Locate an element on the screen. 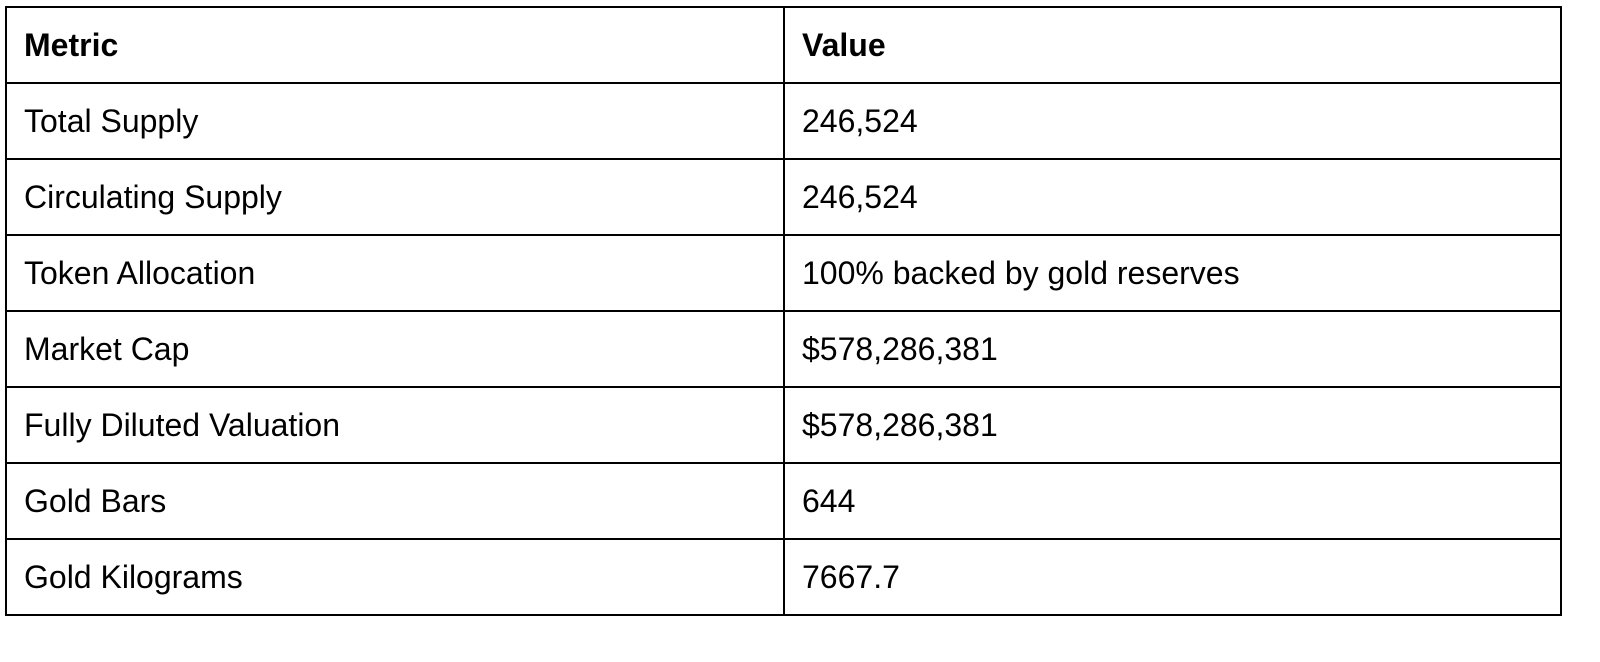 The height and width of the screenshot is (662, 1600). table-row: Total Supply 246,524 is located at coordinates (783, 121).